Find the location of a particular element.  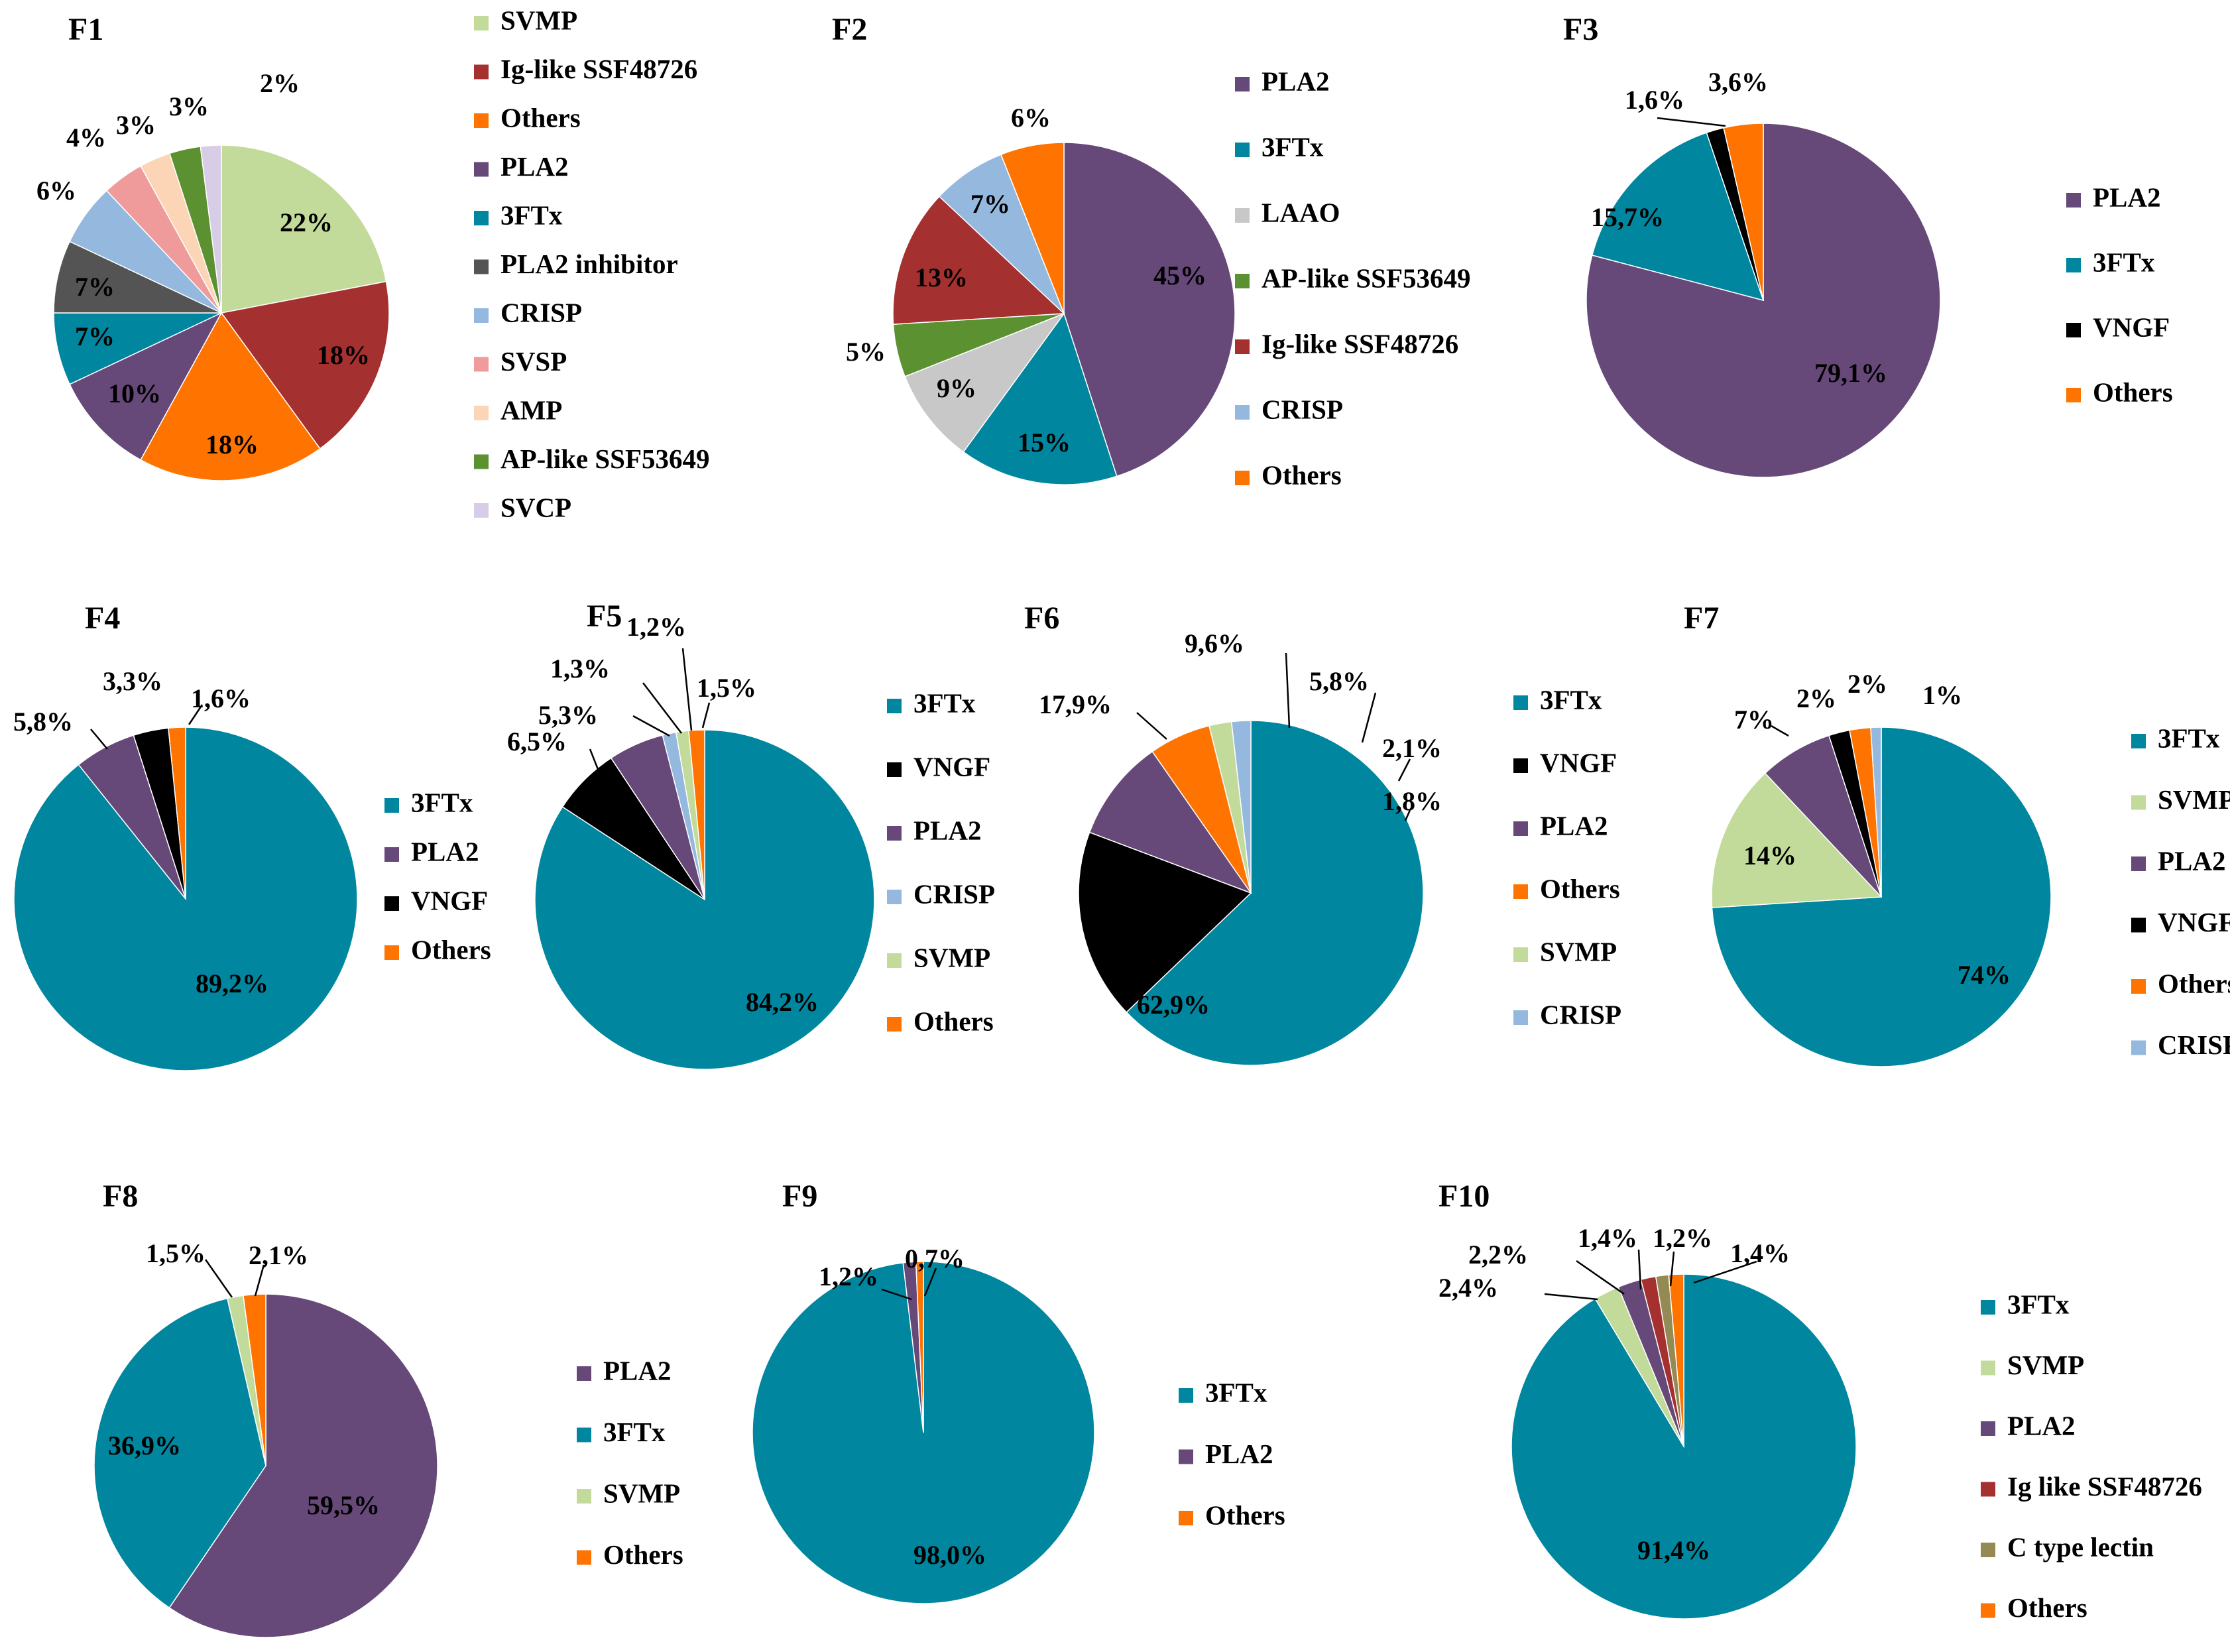

data-label: 1,5% is located at coordinates (727, 688).